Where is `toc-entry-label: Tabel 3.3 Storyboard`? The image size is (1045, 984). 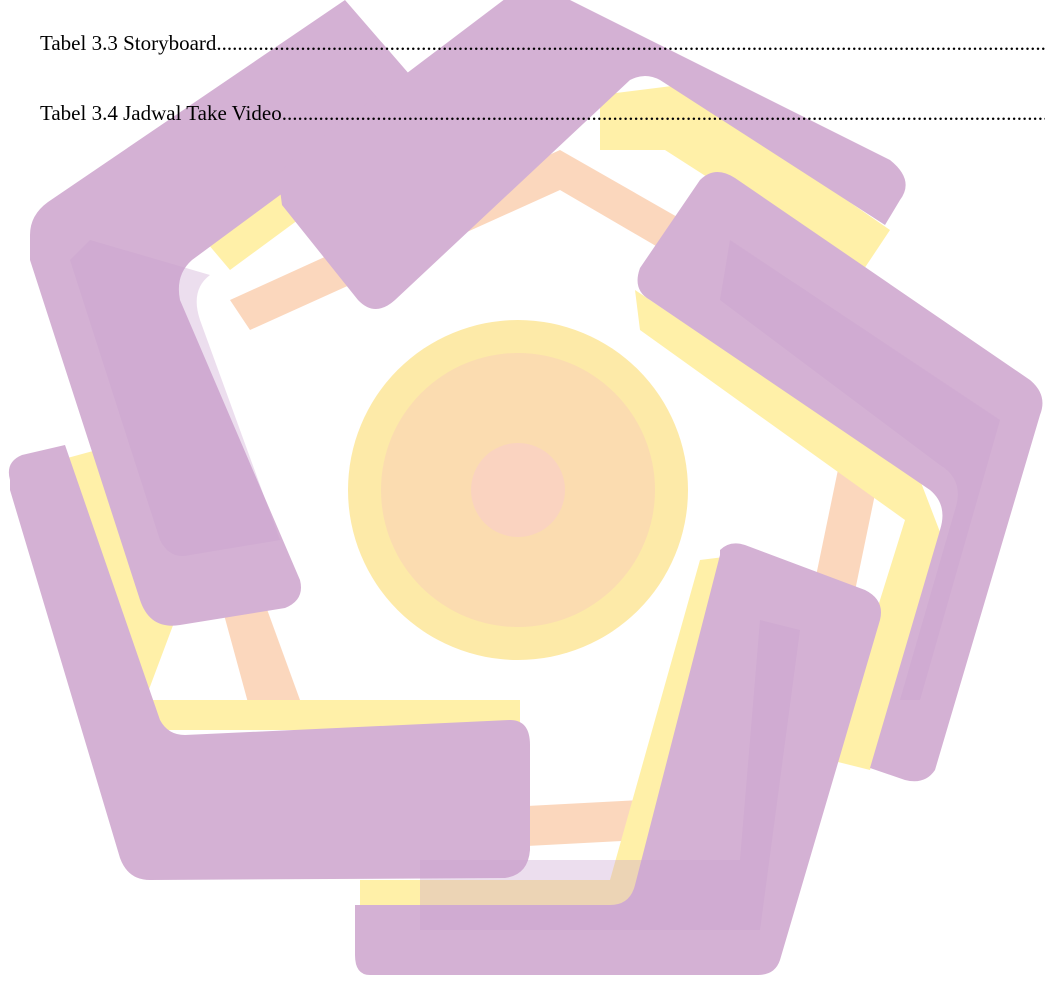 toc-entry-label: Tabel 3.3 Storyboard is located at coordinates (128, 43).